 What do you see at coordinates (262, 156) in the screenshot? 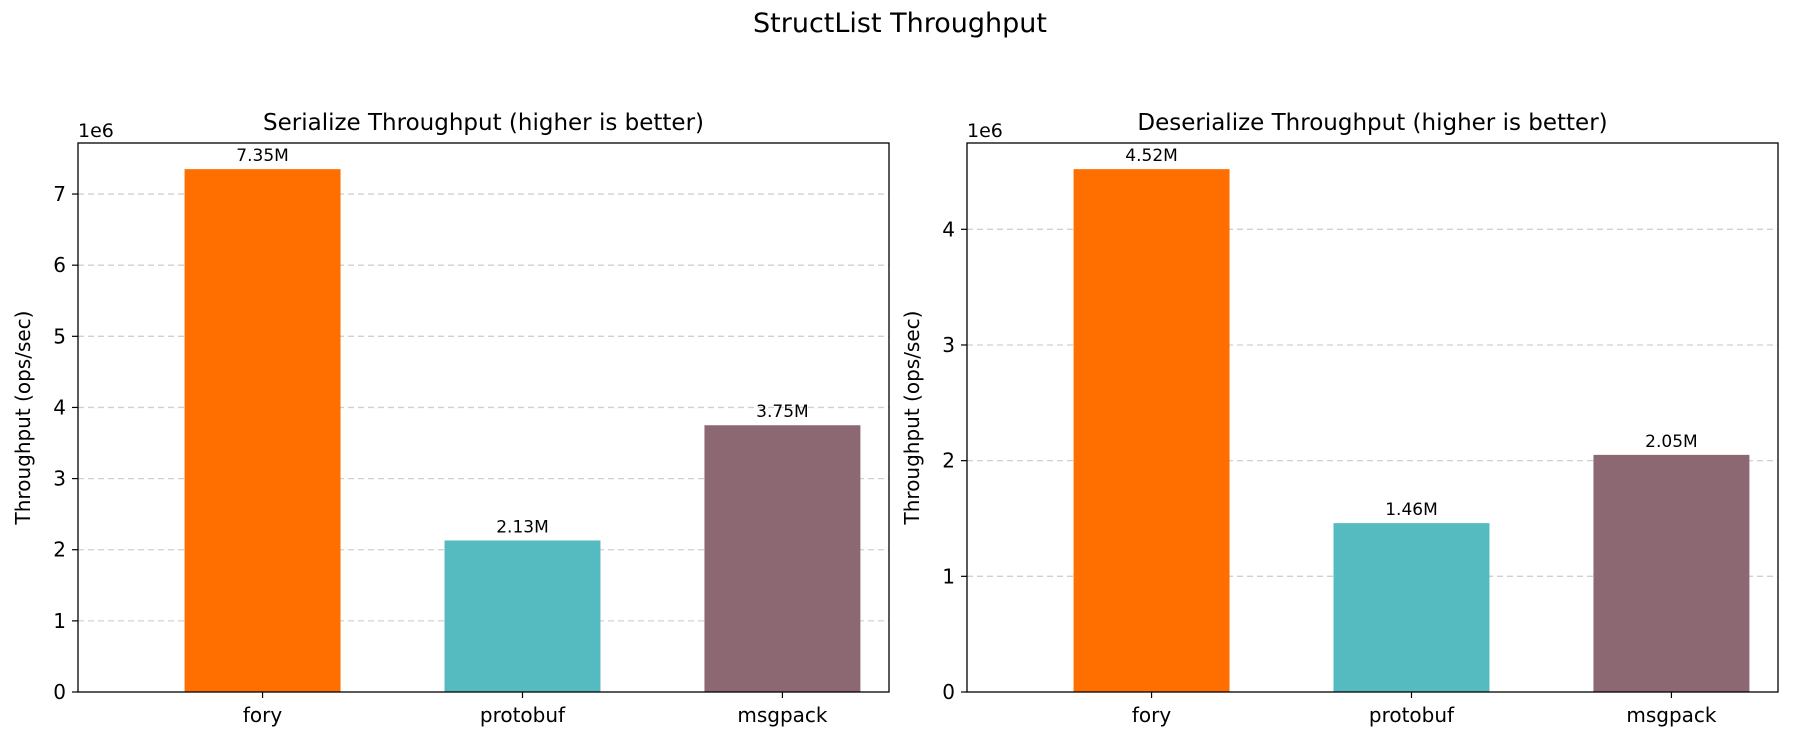
I see `data-label: 7.35M` at bounding box center [262, 156].